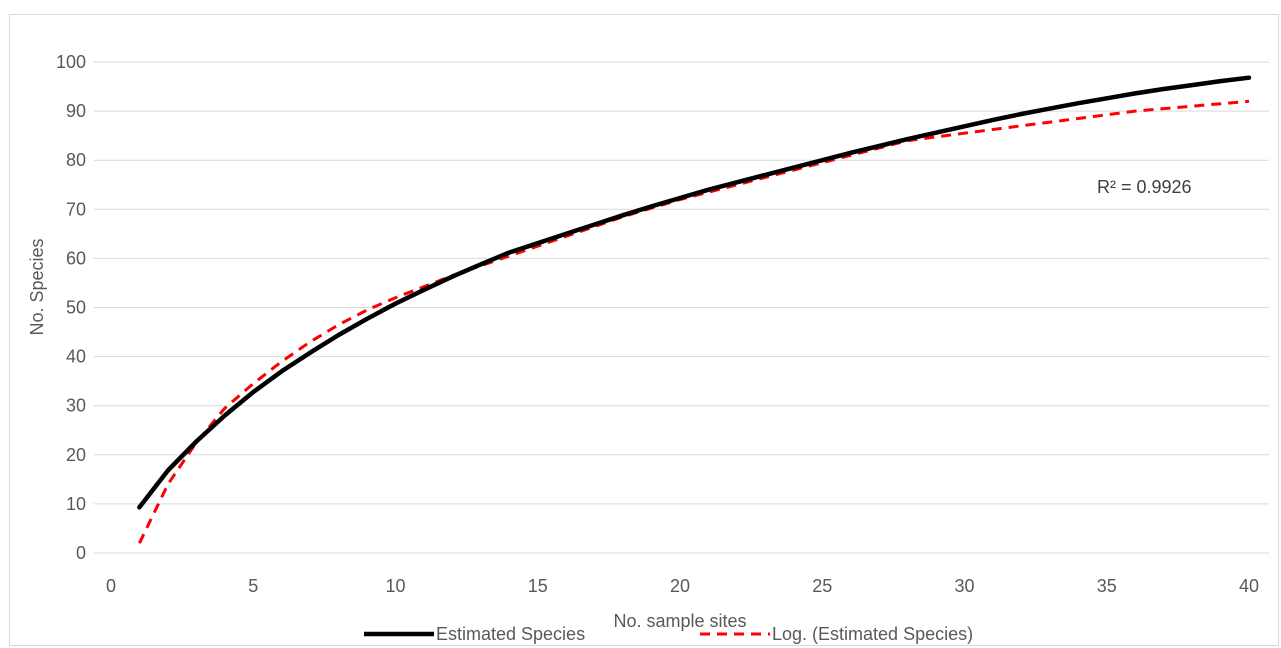  I want to click on x-tick-label-0: 0, so click(111, 586).